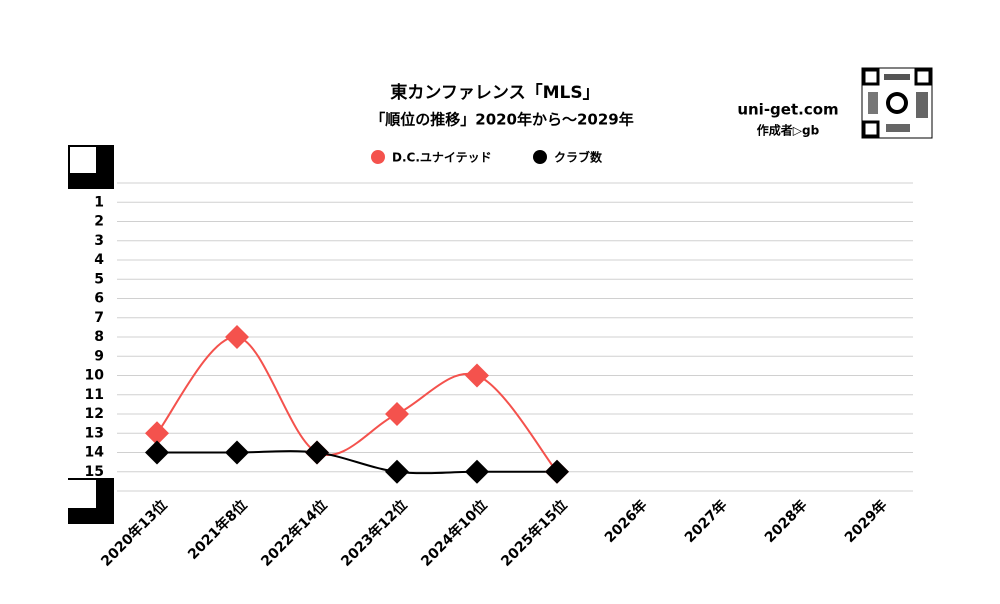 The height and width of the screenshot is (604, 1000). What do you see at coordinates (357, 404) in the screenshot?
I see `series-line` at bounding box center [357, 404].